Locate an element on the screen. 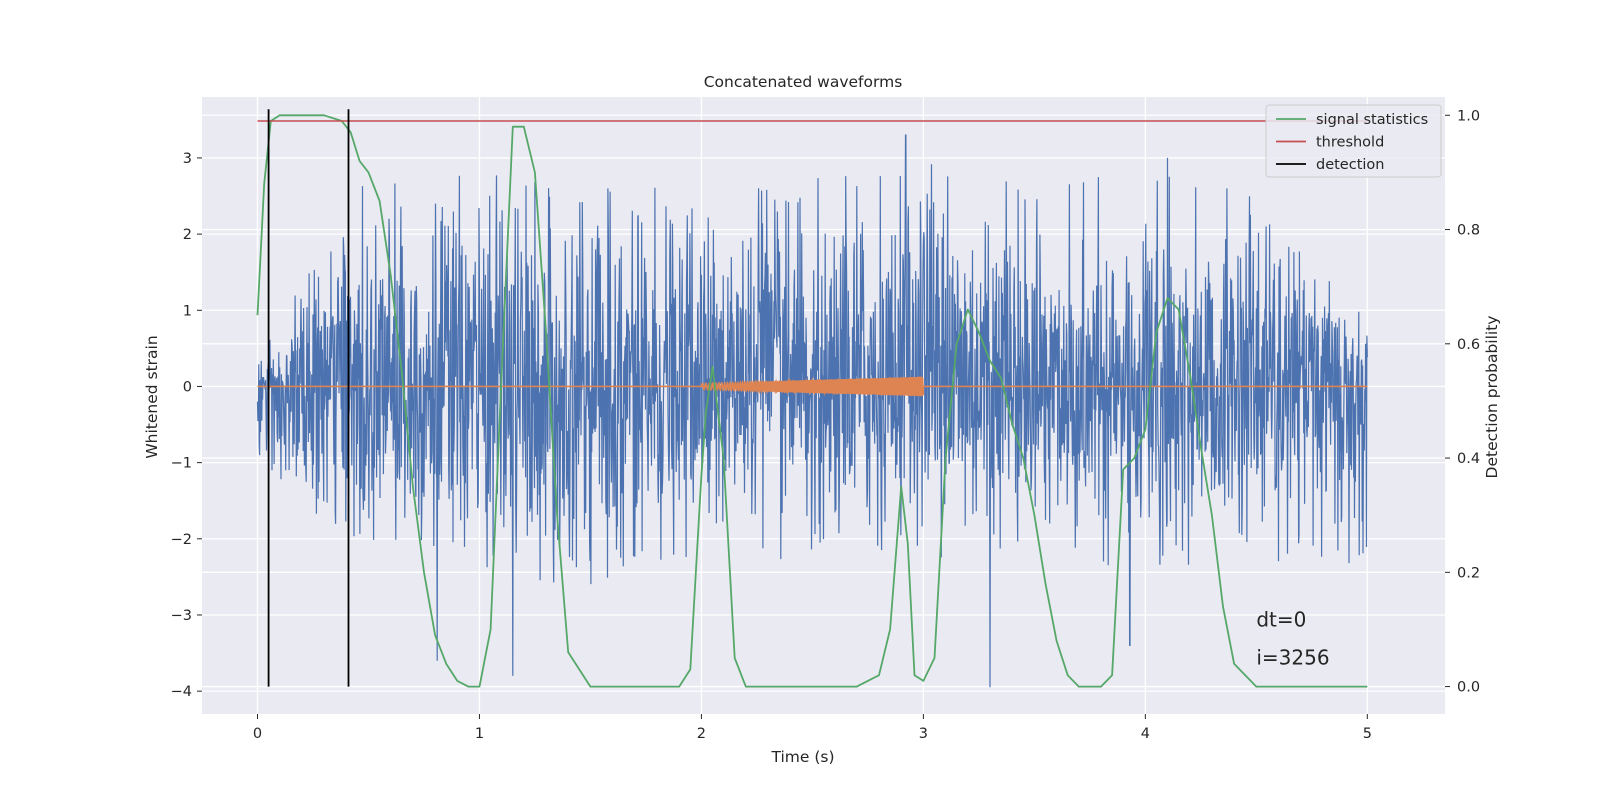 This screenshot has width=1600, height=800. y-tick-label-3: −1 is located at coordinates (181, 464).